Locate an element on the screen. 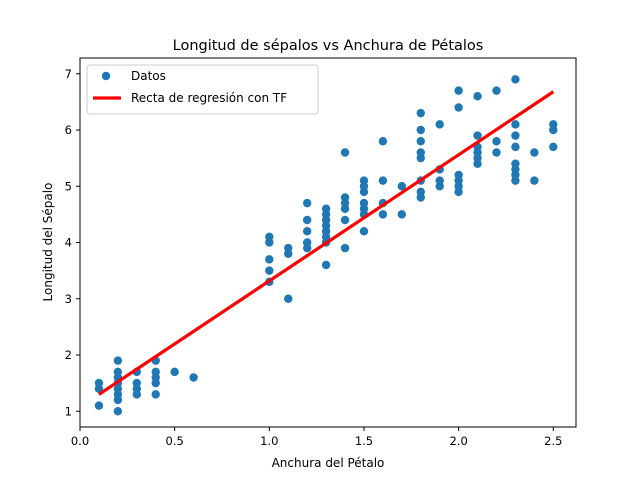 This screenshot has height=480, width=640. y-tick-label: 1 is located at coordinates (68, 411).